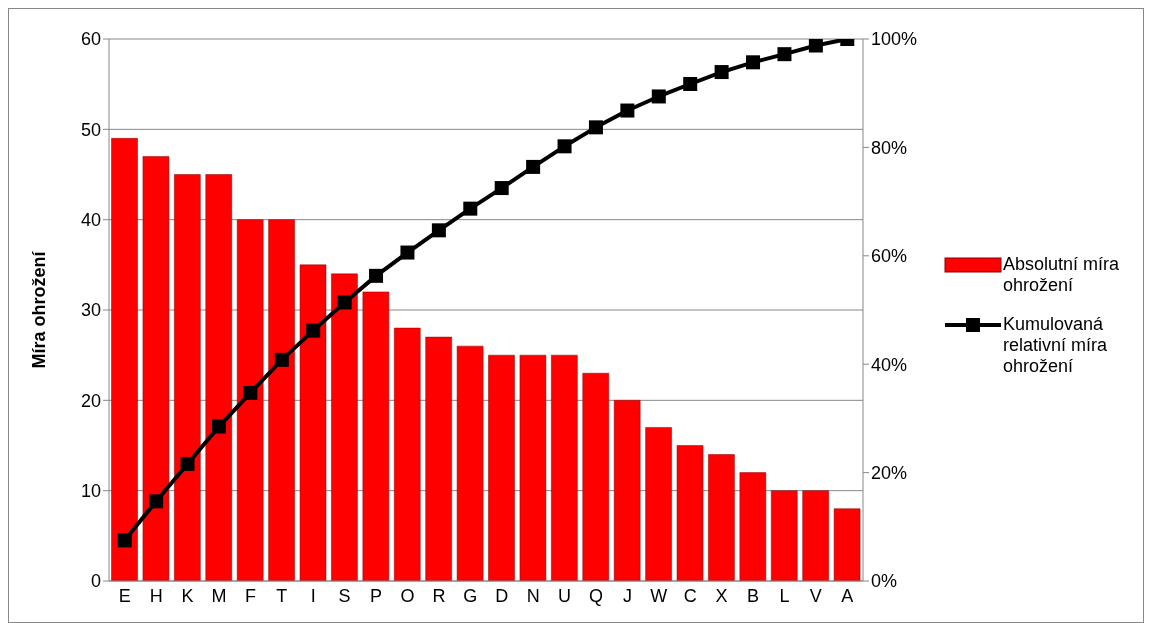 The width and height of the screenshot is (1152, 623). What do you see at coordinates (95, 581) in the screenshot?
I see `y-tick-label: 0` at bounding box center [95, 581].